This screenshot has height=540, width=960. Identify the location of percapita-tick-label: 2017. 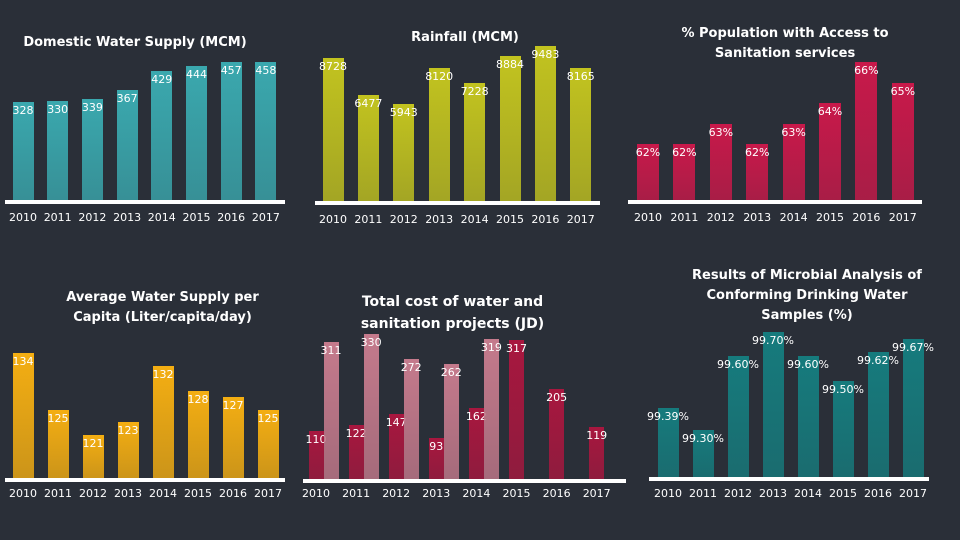
(268, 493).